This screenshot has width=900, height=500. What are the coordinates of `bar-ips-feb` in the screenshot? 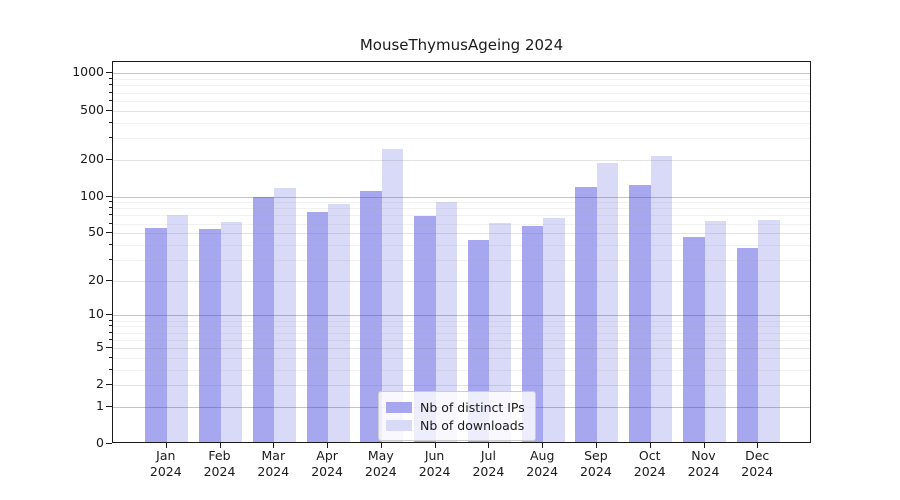 It's located at (210, 335).